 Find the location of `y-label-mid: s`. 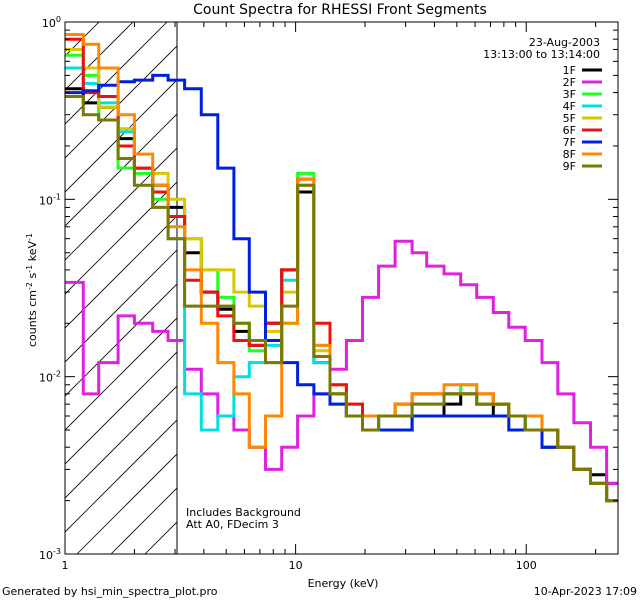

y-label-mid: s is located at coordinates (32, 276).